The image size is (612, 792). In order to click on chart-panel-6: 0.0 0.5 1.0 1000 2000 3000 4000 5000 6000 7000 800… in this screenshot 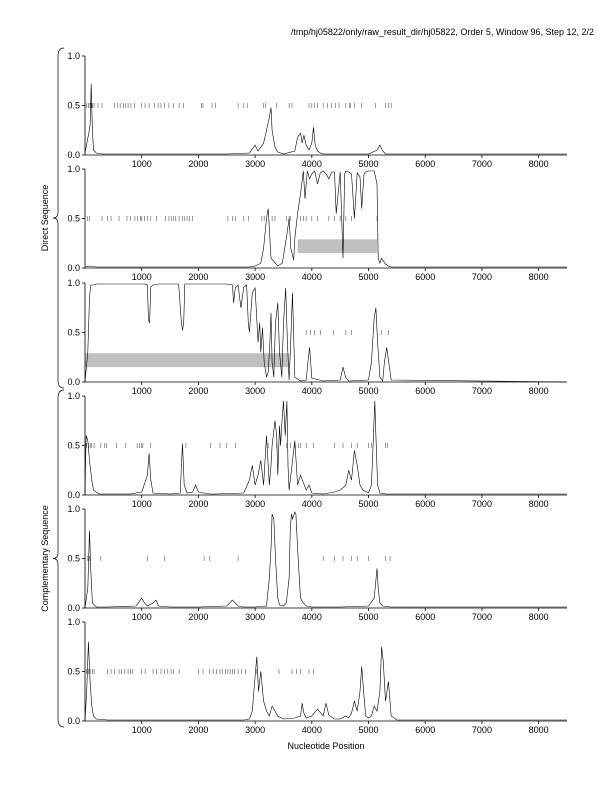, I will do `click(317, 676)`.